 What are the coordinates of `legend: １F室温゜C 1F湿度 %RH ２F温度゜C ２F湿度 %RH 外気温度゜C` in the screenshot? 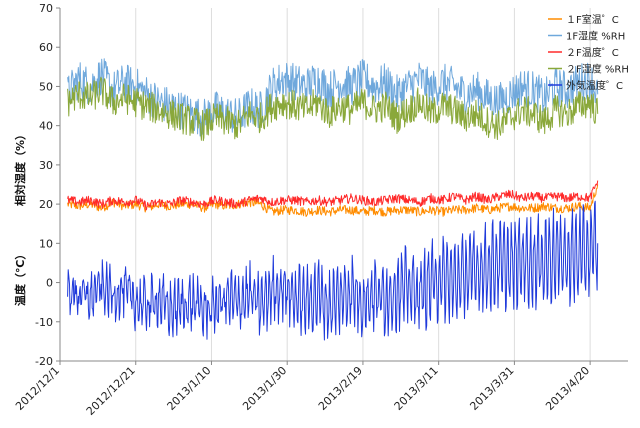 It's located at (588, 52).